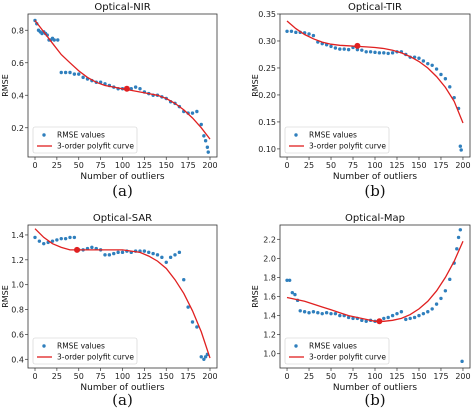 This screenshot has width=474, height=410. I want to click on legend: RMSE values 3-order polyfit curve, so click(85, 351).